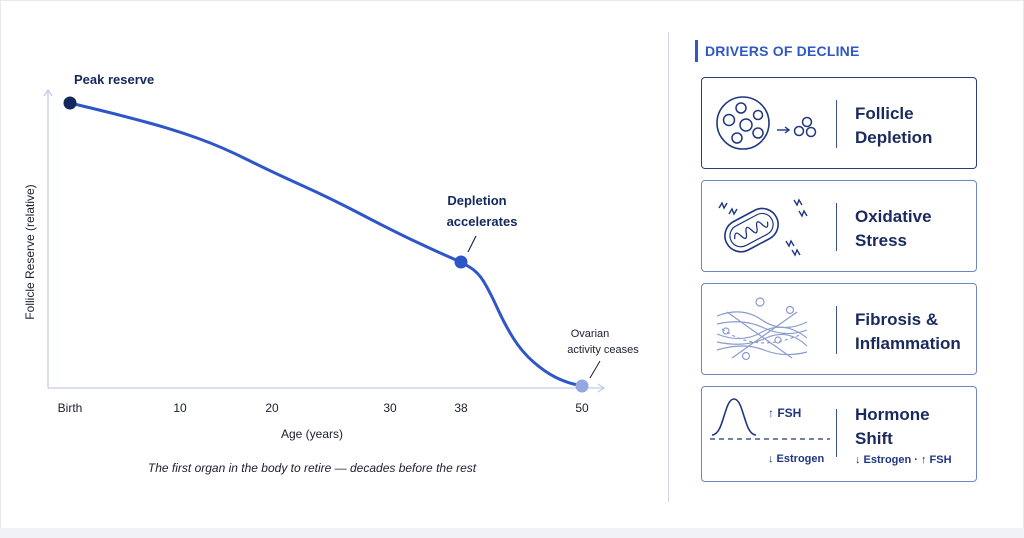  What do you see at coordinates (482, 221) in the screenshot?
I see `annotation-depletion-line2: accelerates` at bounding box center [482, 221].